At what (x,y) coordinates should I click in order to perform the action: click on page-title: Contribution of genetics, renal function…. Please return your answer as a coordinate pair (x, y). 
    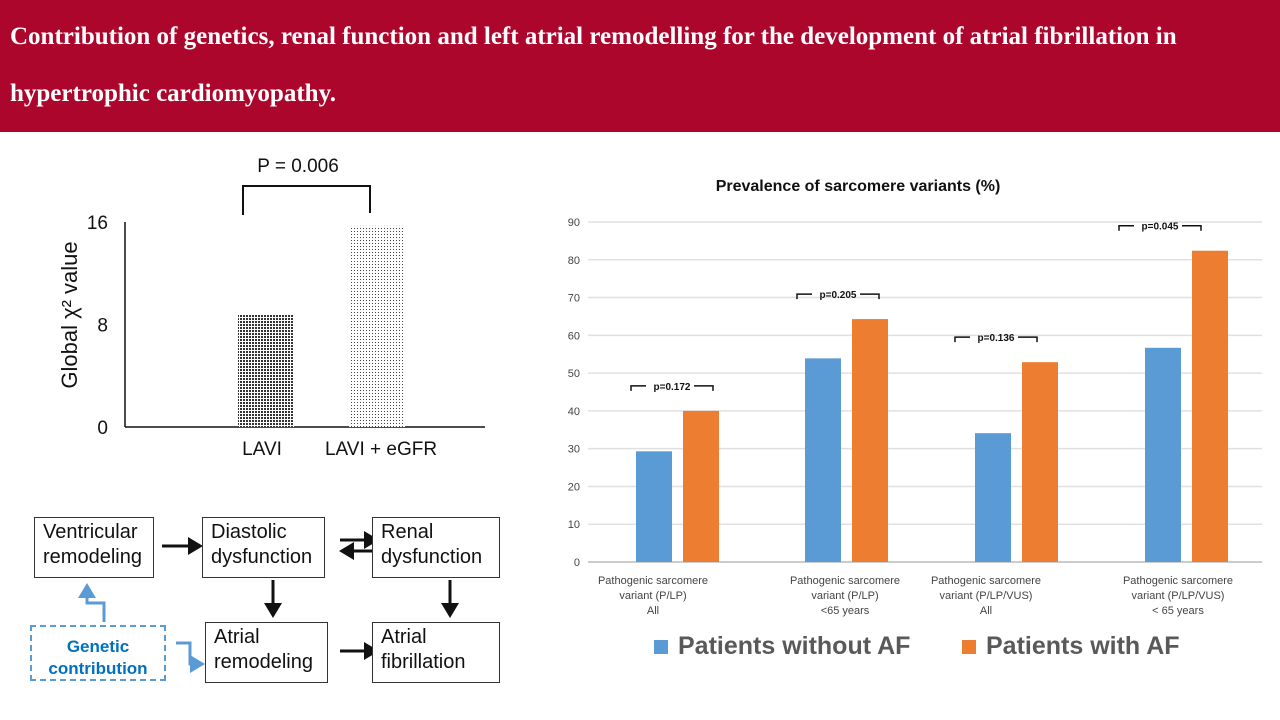
    Looking at the image, I should click on (593, 65).